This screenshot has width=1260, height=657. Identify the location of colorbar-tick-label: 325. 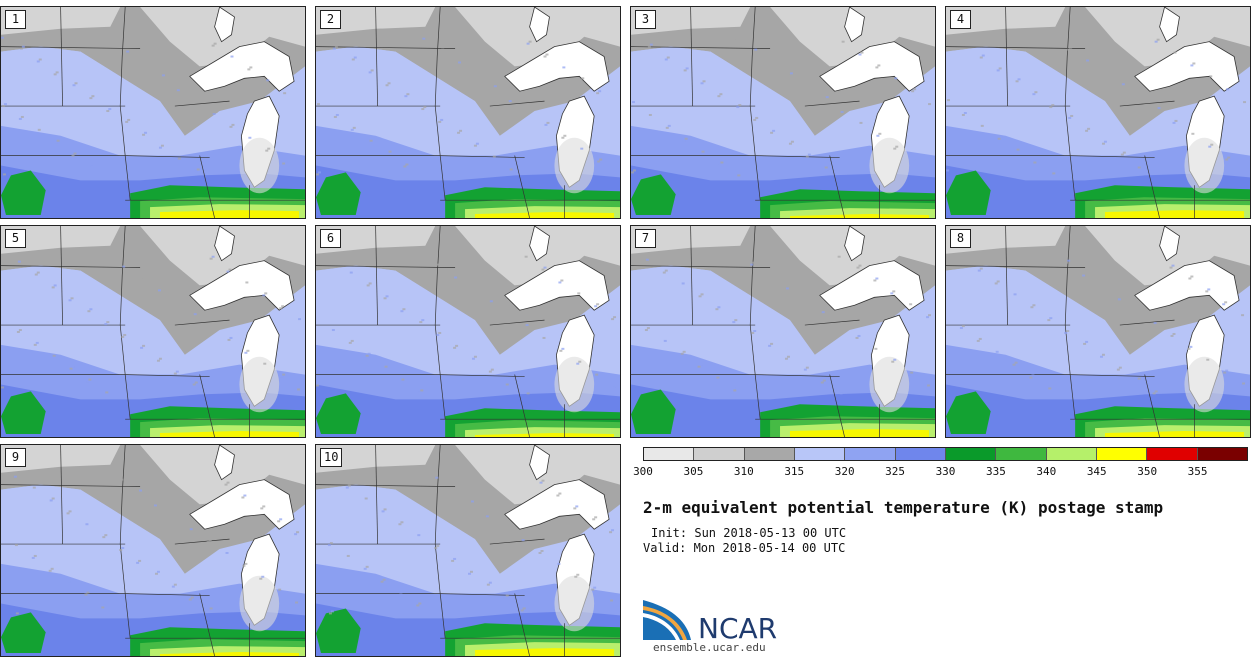
(895, 471).